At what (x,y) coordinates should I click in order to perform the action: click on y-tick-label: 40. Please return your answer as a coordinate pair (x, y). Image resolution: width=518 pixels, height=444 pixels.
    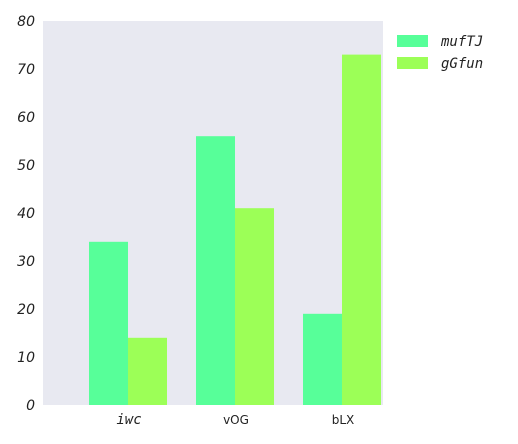
    Looking at the image, I should click on (26, 214).